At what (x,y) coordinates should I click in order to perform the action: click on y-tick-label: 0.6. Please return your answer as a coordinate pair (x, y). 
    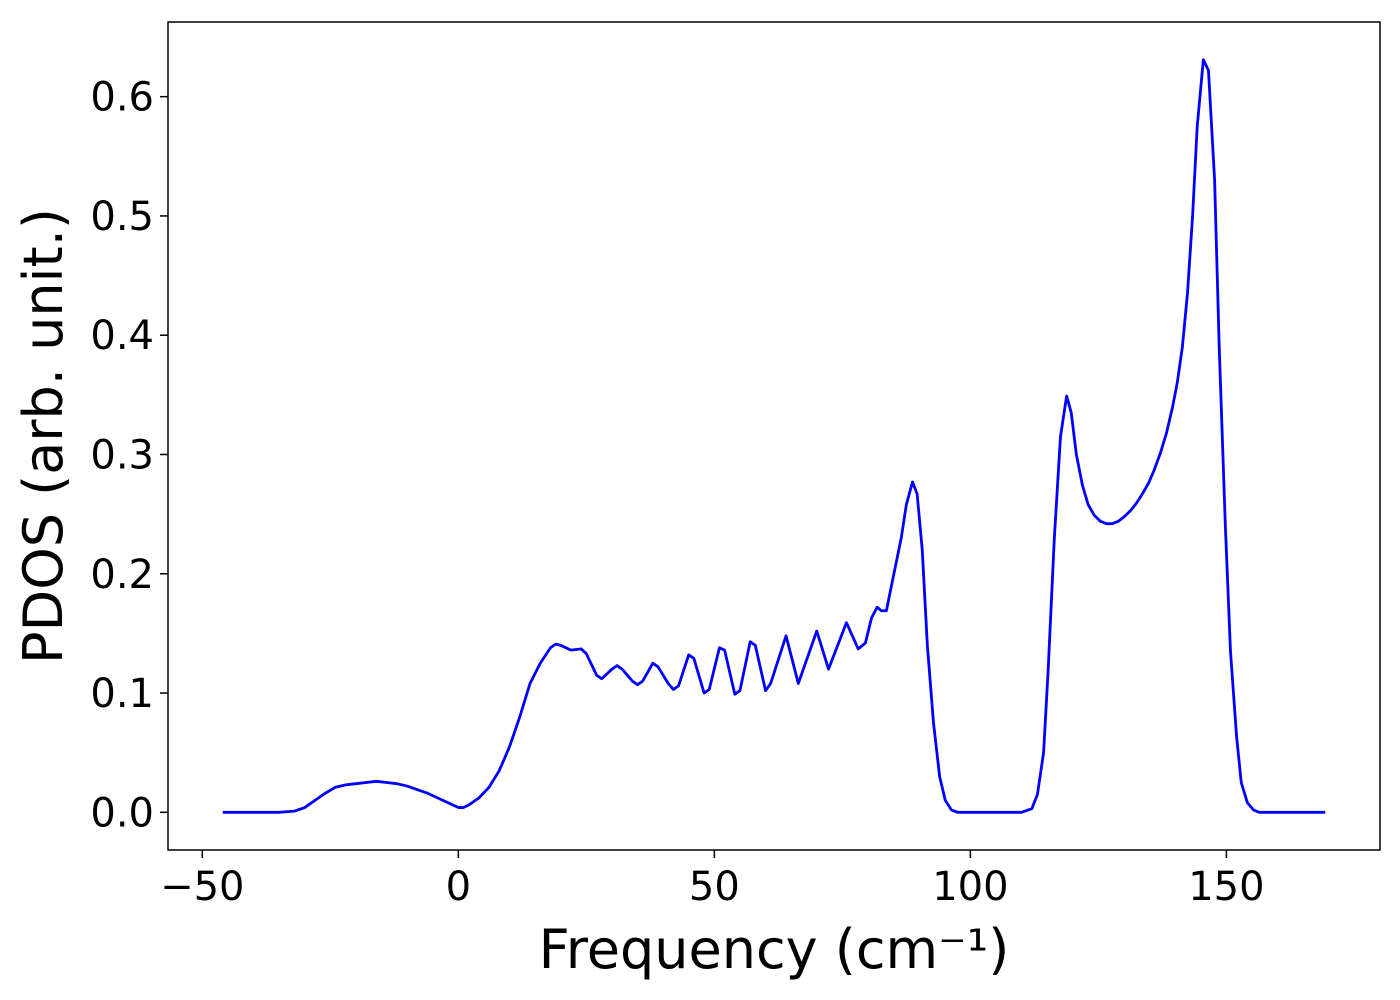
    Looking at the image, I should click on (122, 98).